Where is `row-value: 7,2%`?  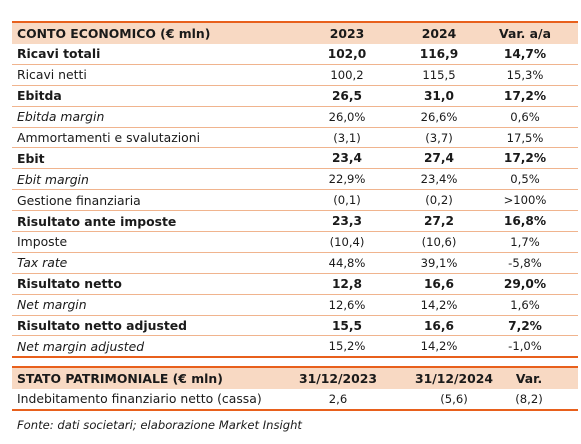 row-value: 7,2% is located at coordinates (525, 325).